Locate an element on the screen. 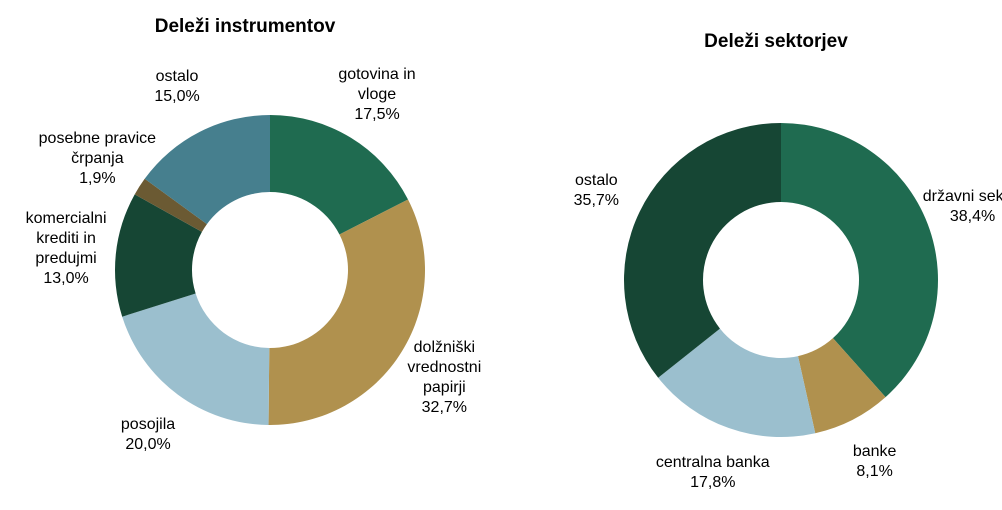  slice-label: ostalo 15,0% is located at coordinates (177, 87).